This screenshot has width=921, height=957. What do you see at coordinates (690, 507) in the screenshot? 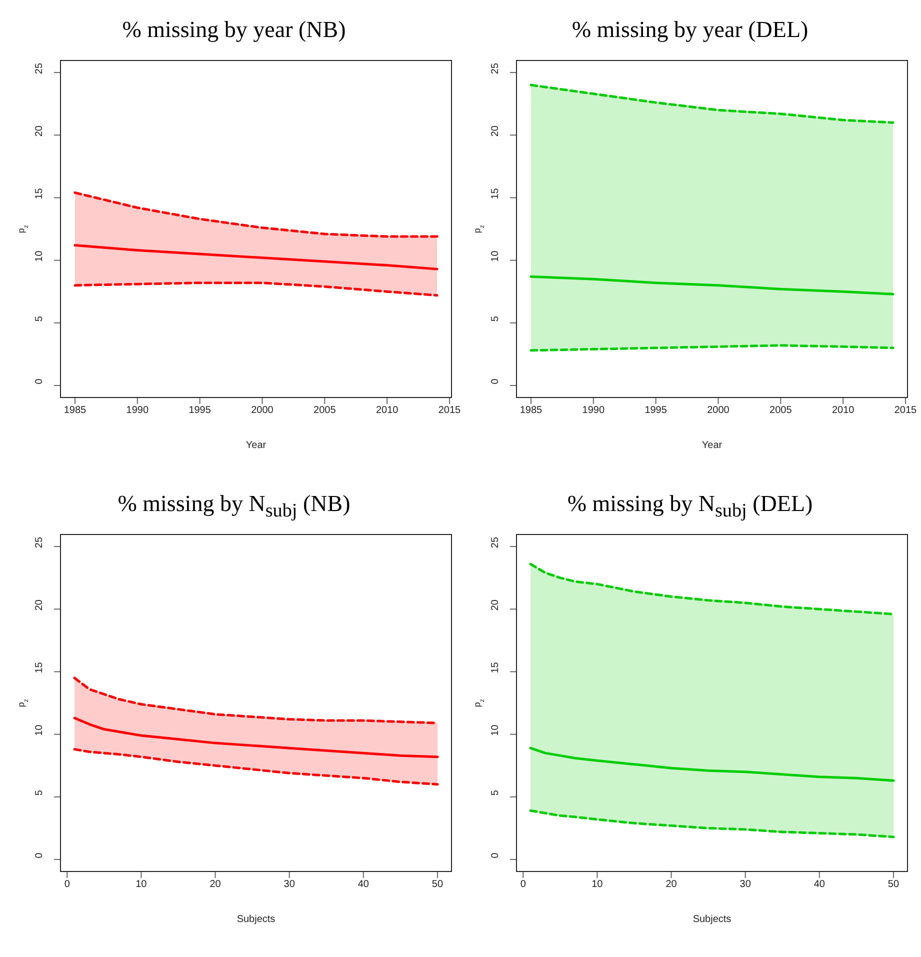
I see `chart-title: % missing by N$_{subj}$ (DEL)` at bounding box center [690, 507].